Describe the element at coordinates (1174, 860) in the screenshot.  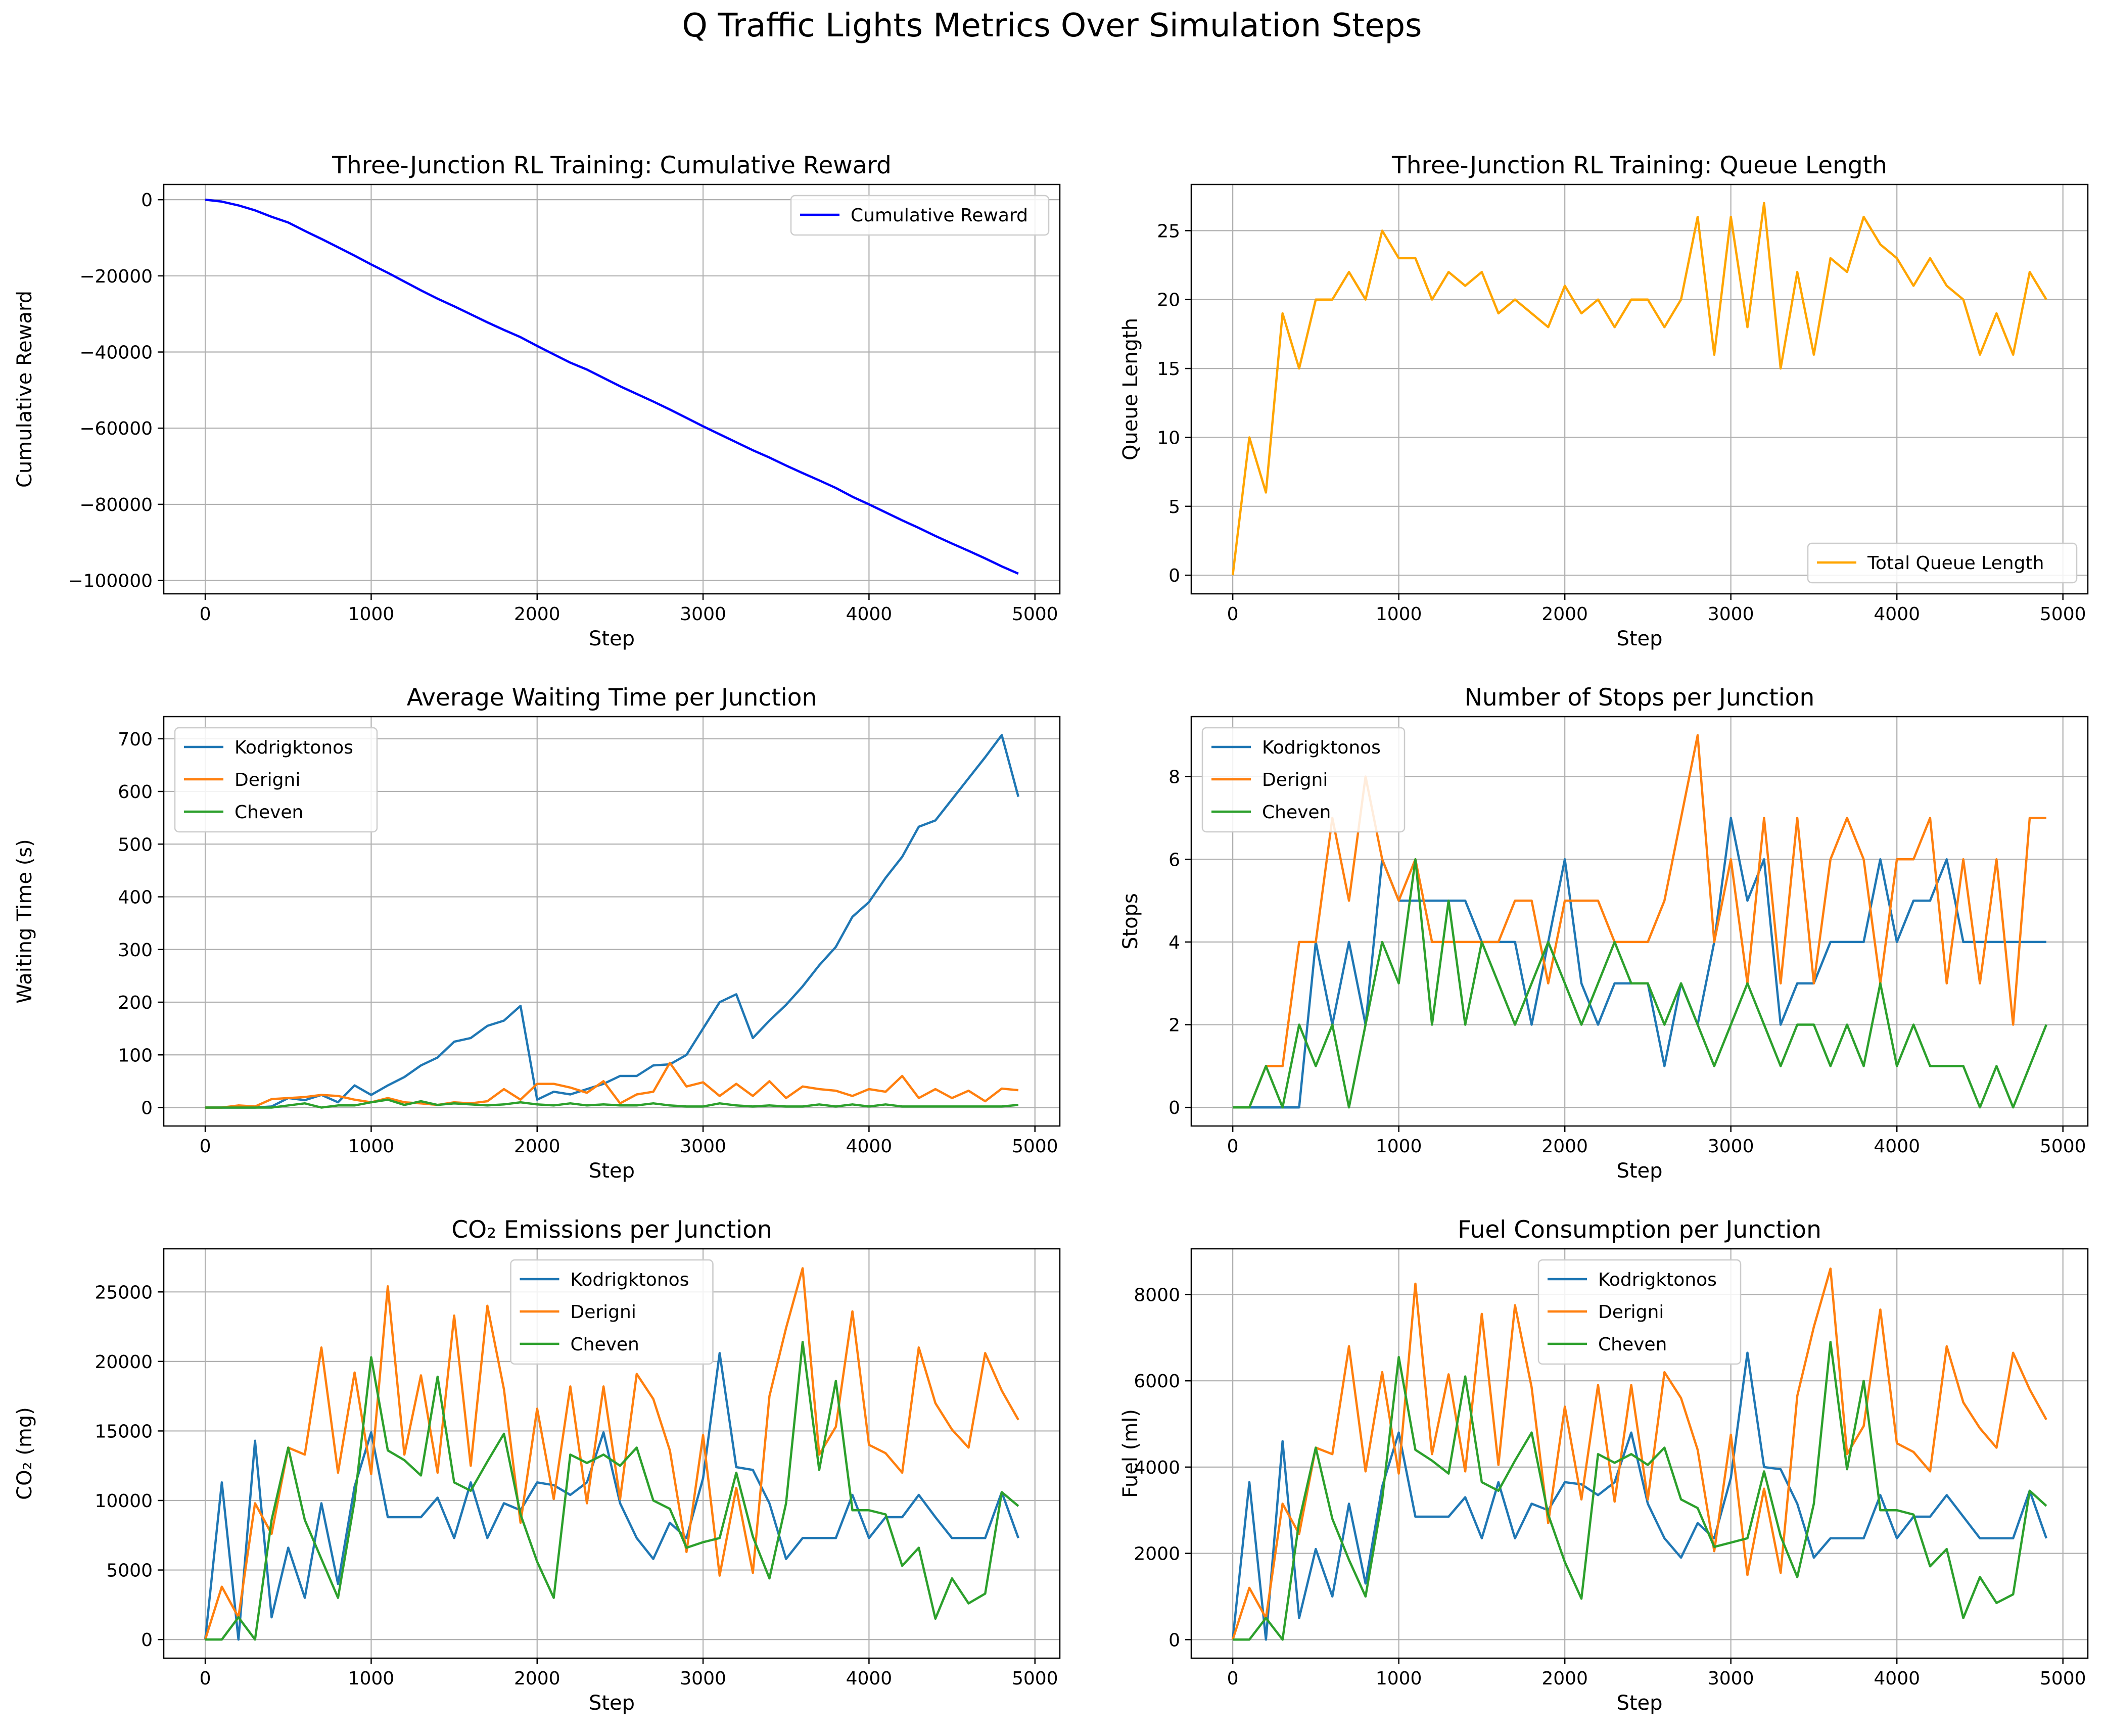
I see `y-tick-label: 6` at that location.